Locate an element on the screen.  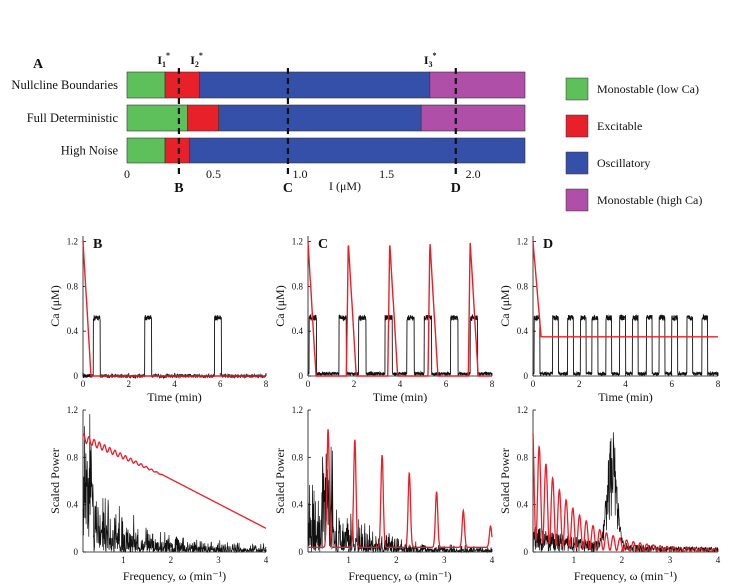
marker-label: D is located at coordinates (456, 188).